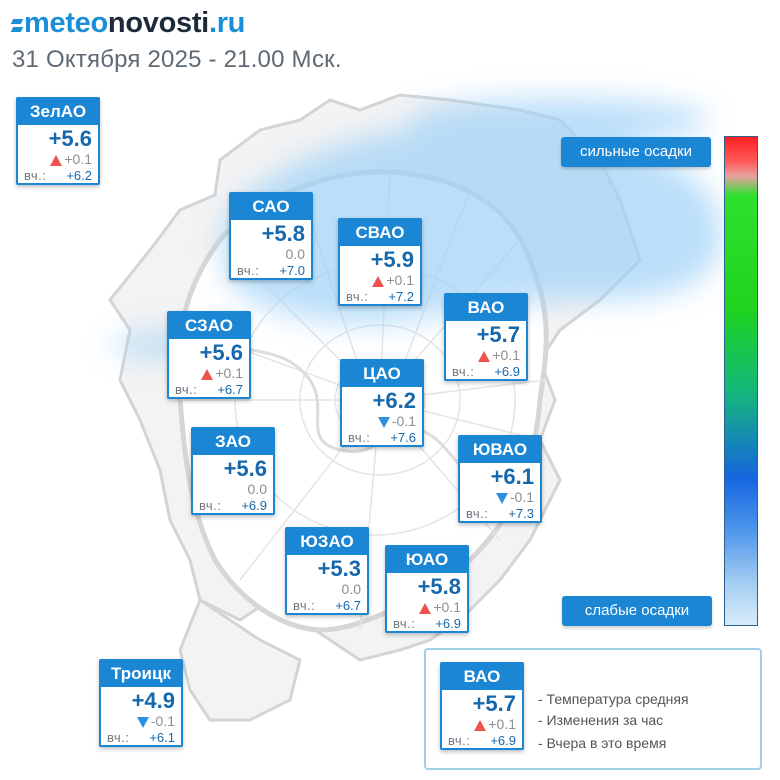  What do you see at coordinates (741, 381) in the screenshot?
I see `precipitation-scale-bar` at bounding box center [741, 381].